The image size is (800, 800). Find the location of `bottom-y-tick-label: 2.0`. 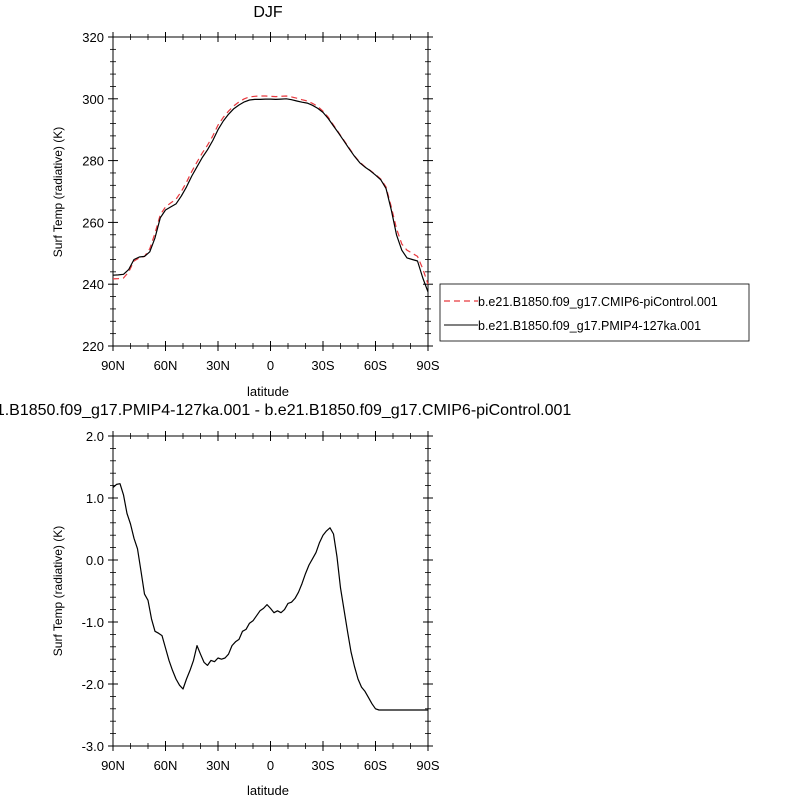

bottom-y-tick-label: 2.0 is located at coordinates (95, 436).